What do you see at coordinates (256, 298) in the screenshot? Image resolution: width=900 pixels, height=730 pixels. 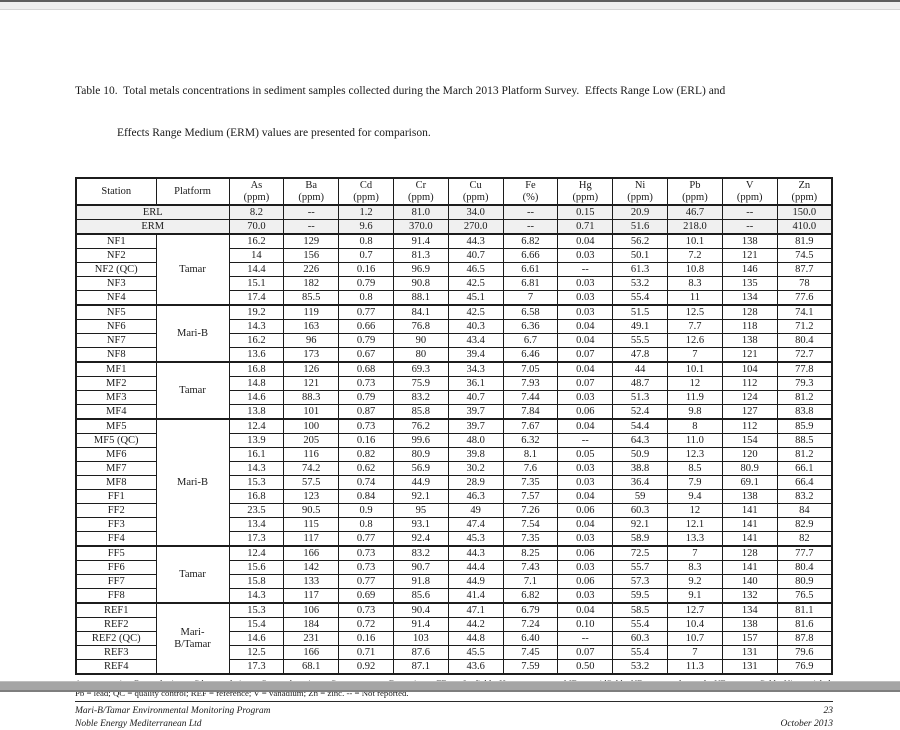 I see `value-cell: 17.4` at bounding box center [256, 298].